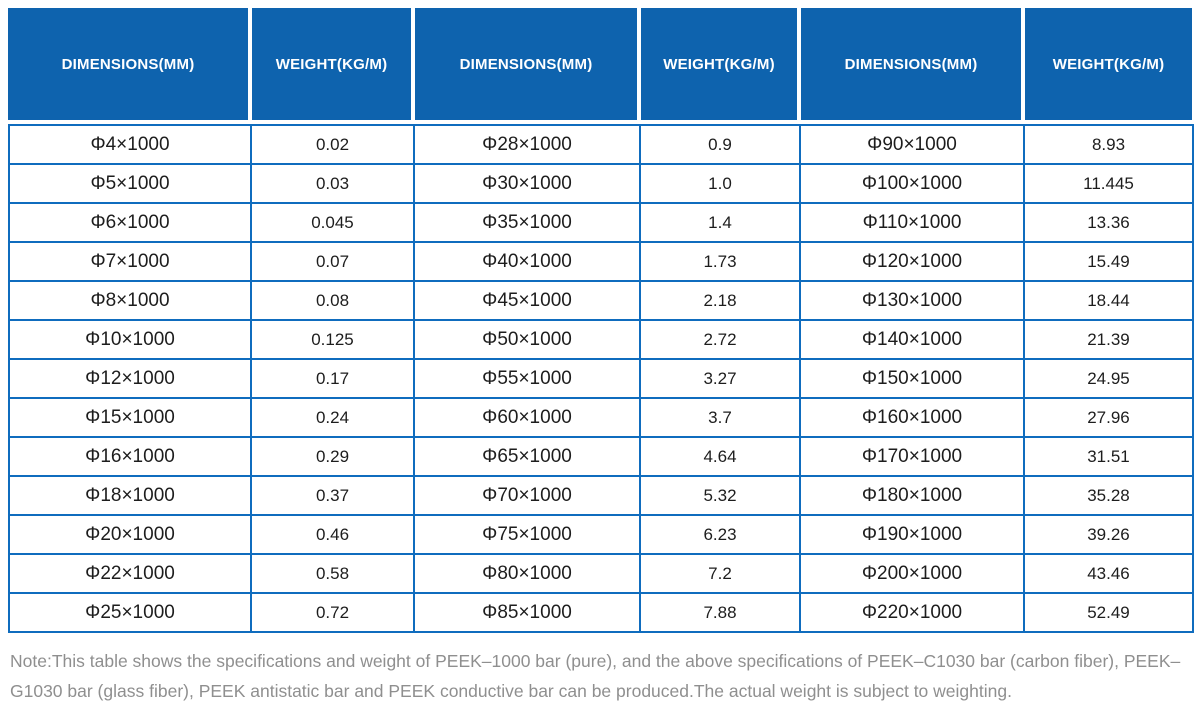  Describe the element at coordinates (912, 573) in the screenshot. I see `dimension-cell: Φ200×1000` at that location.